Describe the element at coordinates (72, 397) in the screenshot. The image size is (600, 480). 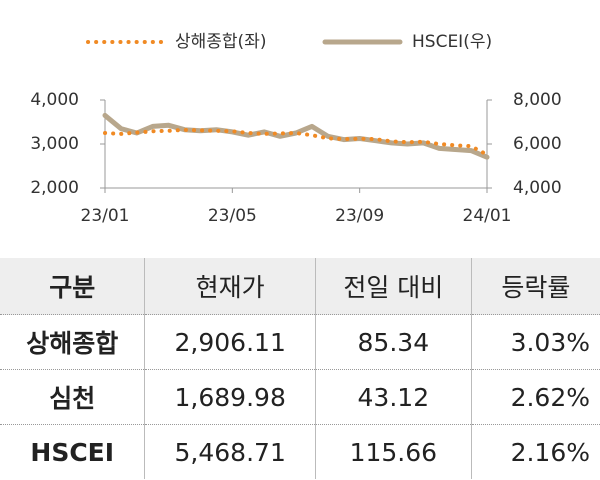
I see `cell: 심천` at that location.